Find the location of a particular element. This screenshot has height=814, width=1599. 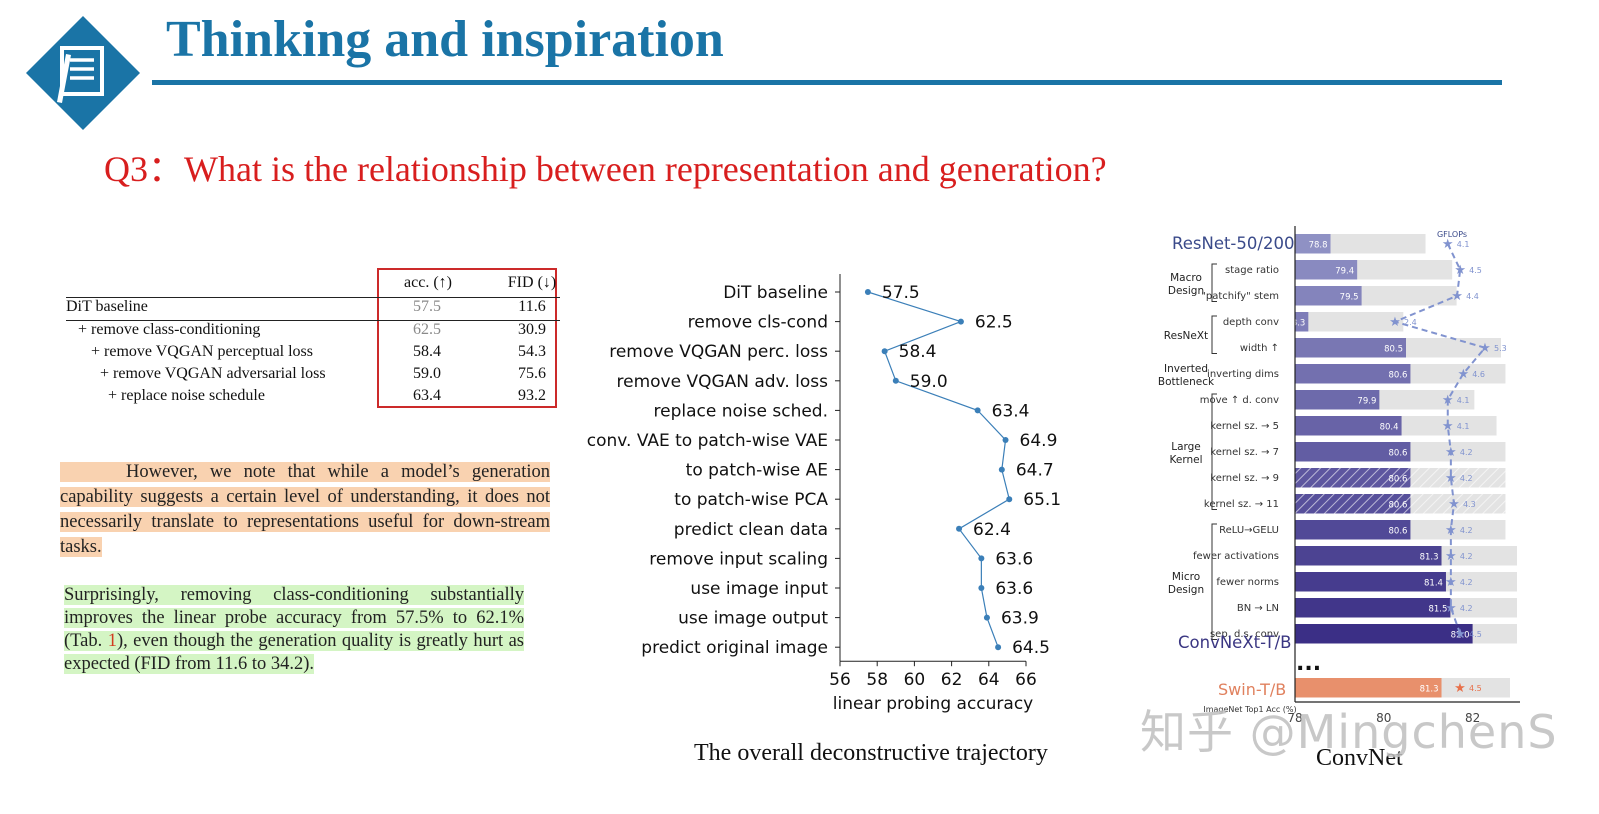

group-label: Macro is located at coordinates (1186, 278).